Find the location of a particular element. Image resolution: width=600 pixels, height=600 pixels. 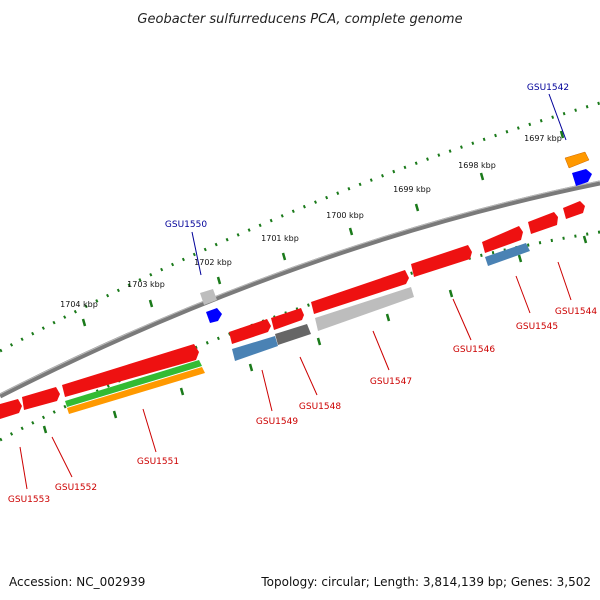

gene-label: GSU1547 is located at coordinates (391, 382).